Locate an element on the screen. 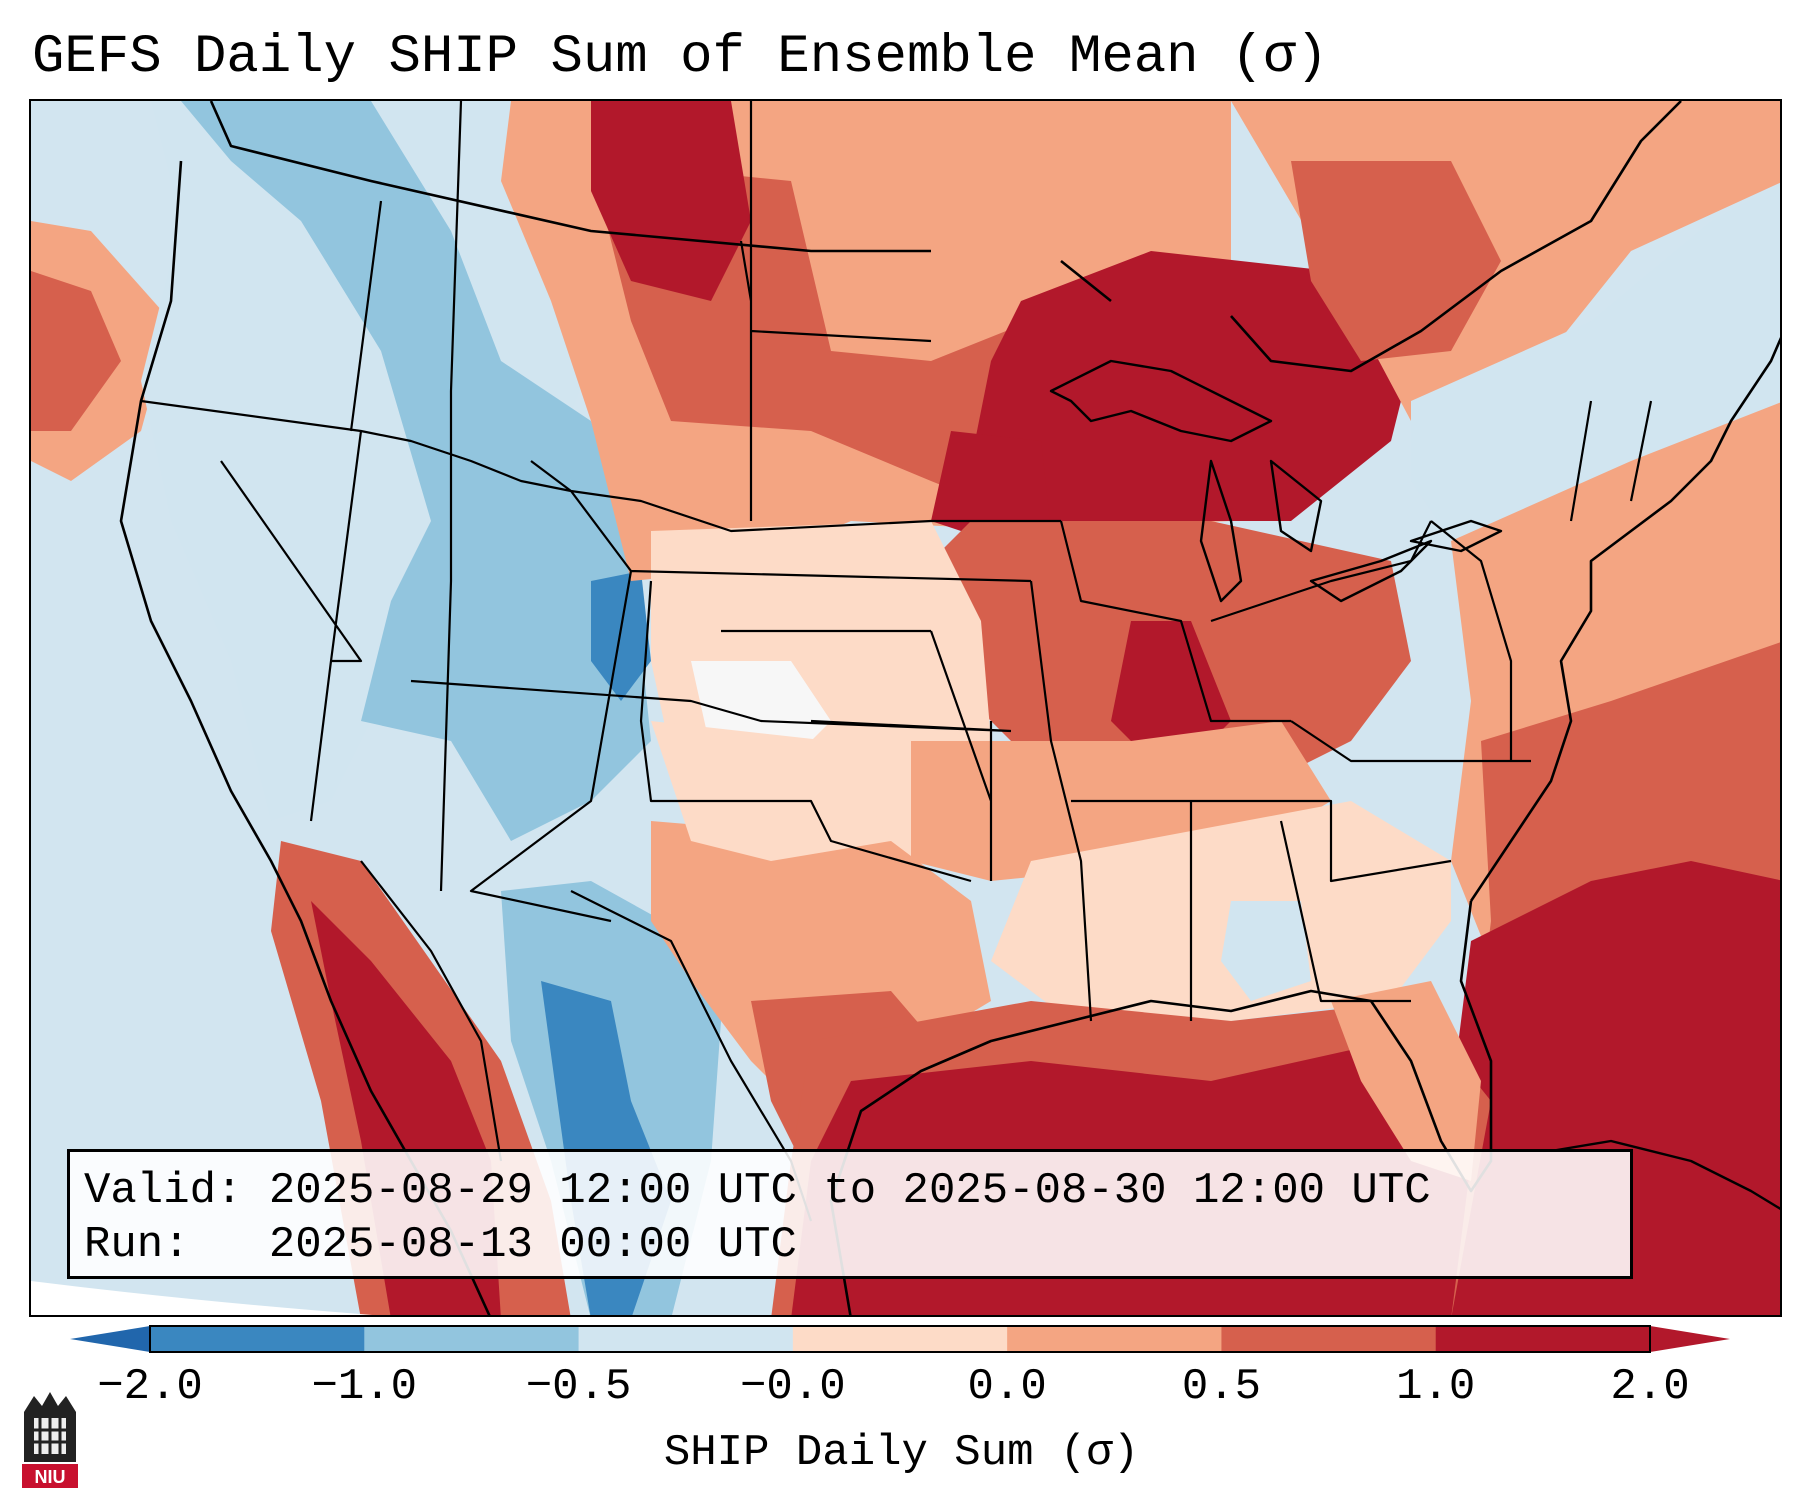 The height and width of the screenshot is (1506, 1803). field-northwest is located at coordinates (366, 461).